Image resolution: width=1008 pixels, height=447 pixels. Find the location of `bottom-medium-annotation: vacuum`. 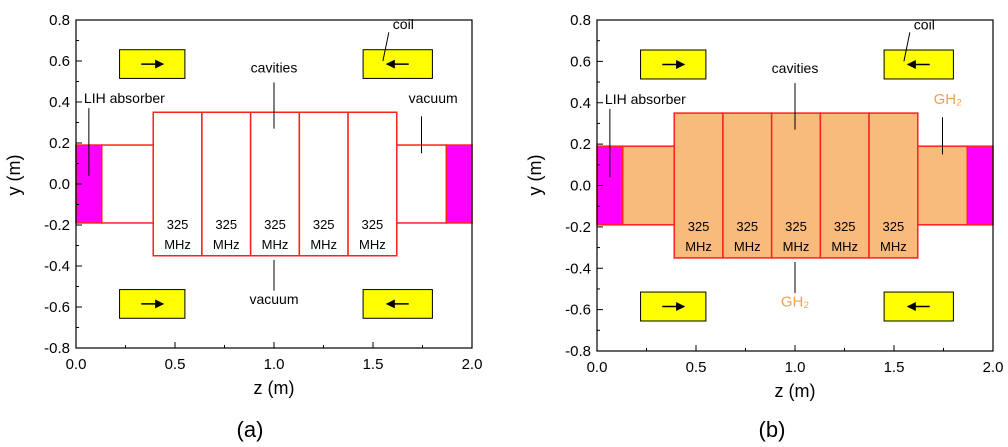

bottom-medium-annotation: vacuum is located at coordinates (273, 299).